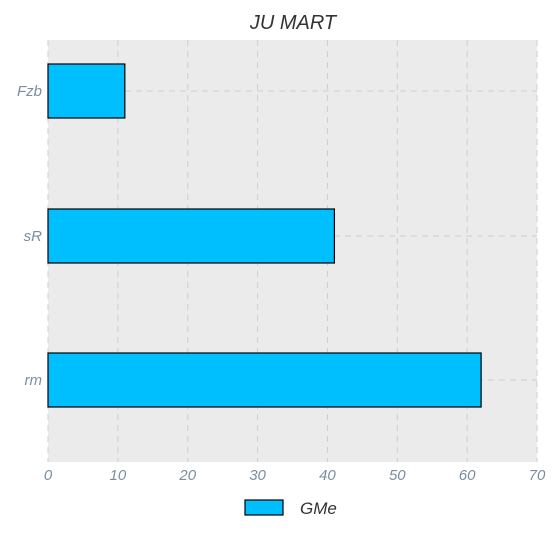  I want to click on y-tick-label: Fzb, so click(29, 91).